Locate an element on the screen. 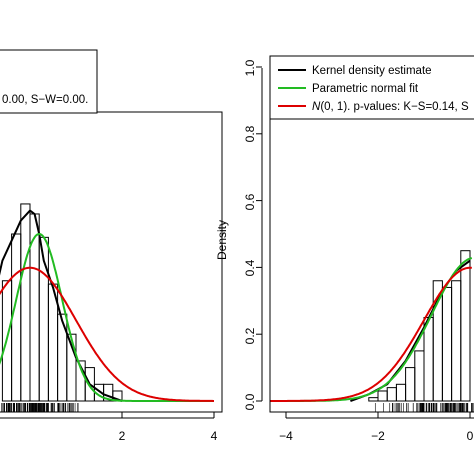 The height and width of the screenshot is (474, 474). right-legend-label-normal-fit: Parametric normal fit is located at coordinates (365, 89).